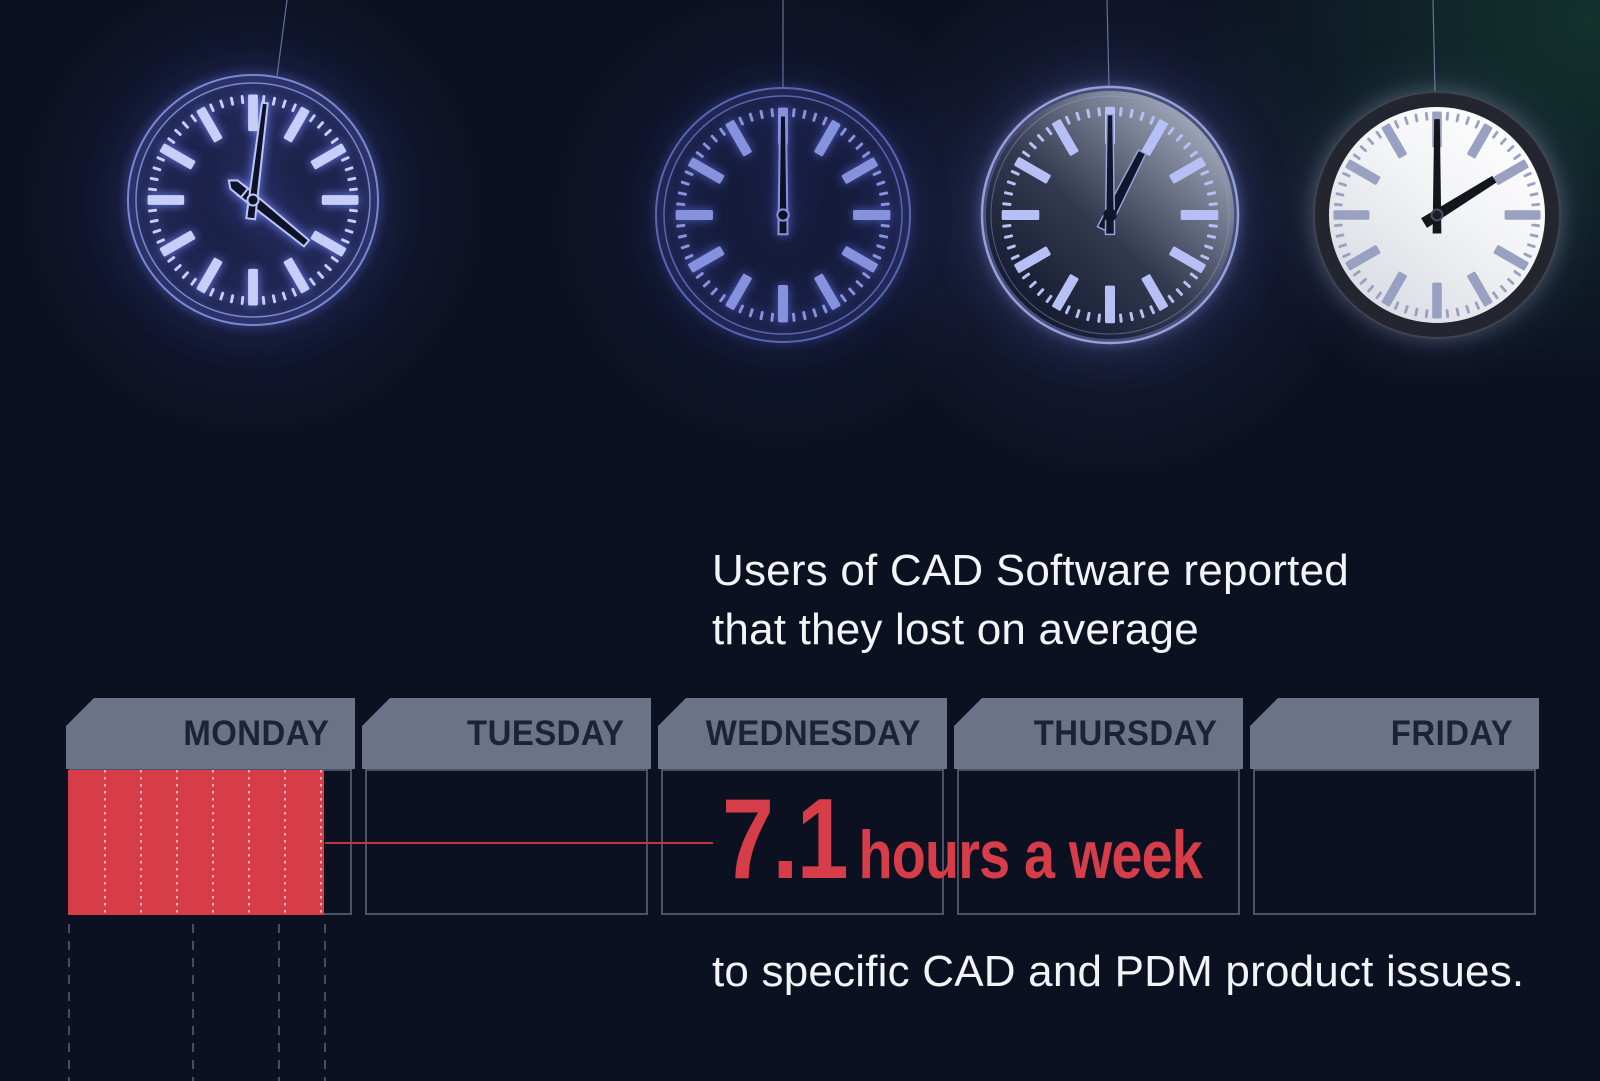 This screenshot has height=1081, width=1600. I want to click on stat-value: 7.1, so click(785, 839).